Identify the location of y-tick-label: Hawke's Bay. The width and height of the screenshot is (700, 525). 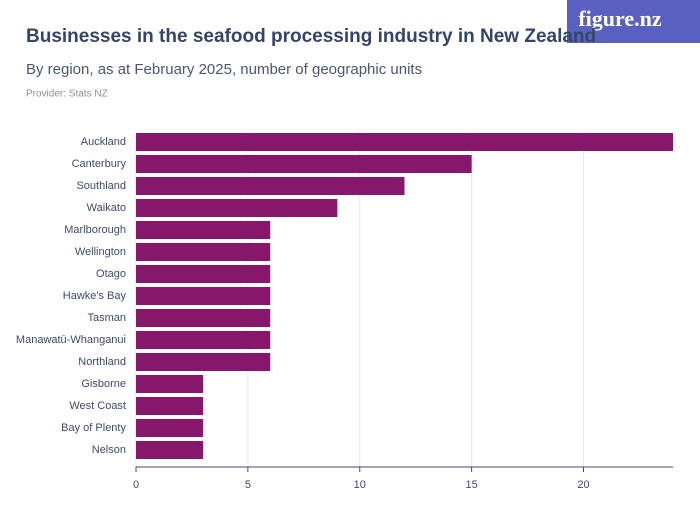
(95, 296).